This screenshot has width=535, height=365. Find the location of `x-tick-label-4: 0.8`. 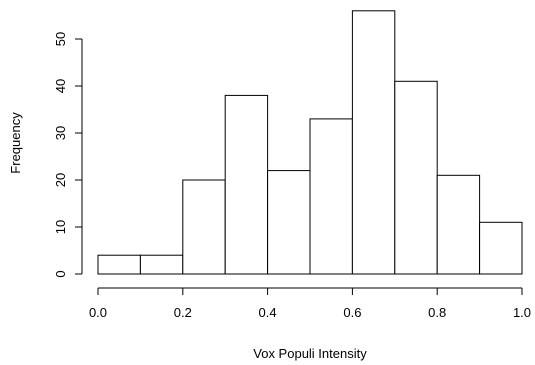

x-tick-label-4: 0.8 is located at coordinates (437, 312).